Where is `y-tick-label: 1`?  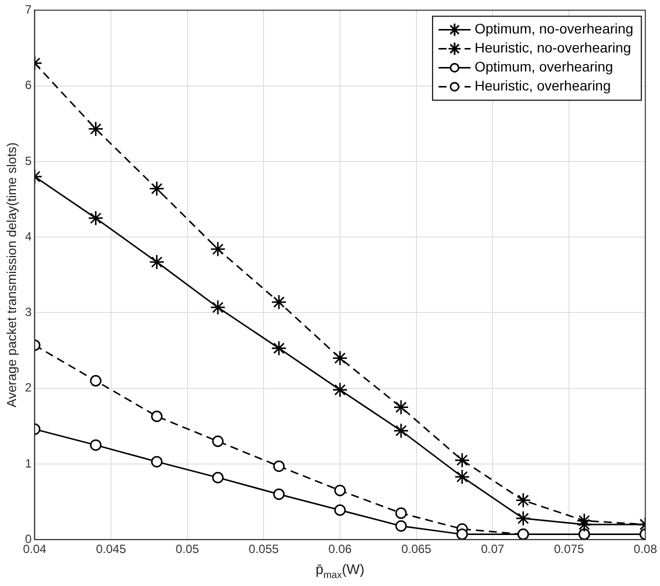
y-tick-label: 1 is located at coordinates (28, 463).